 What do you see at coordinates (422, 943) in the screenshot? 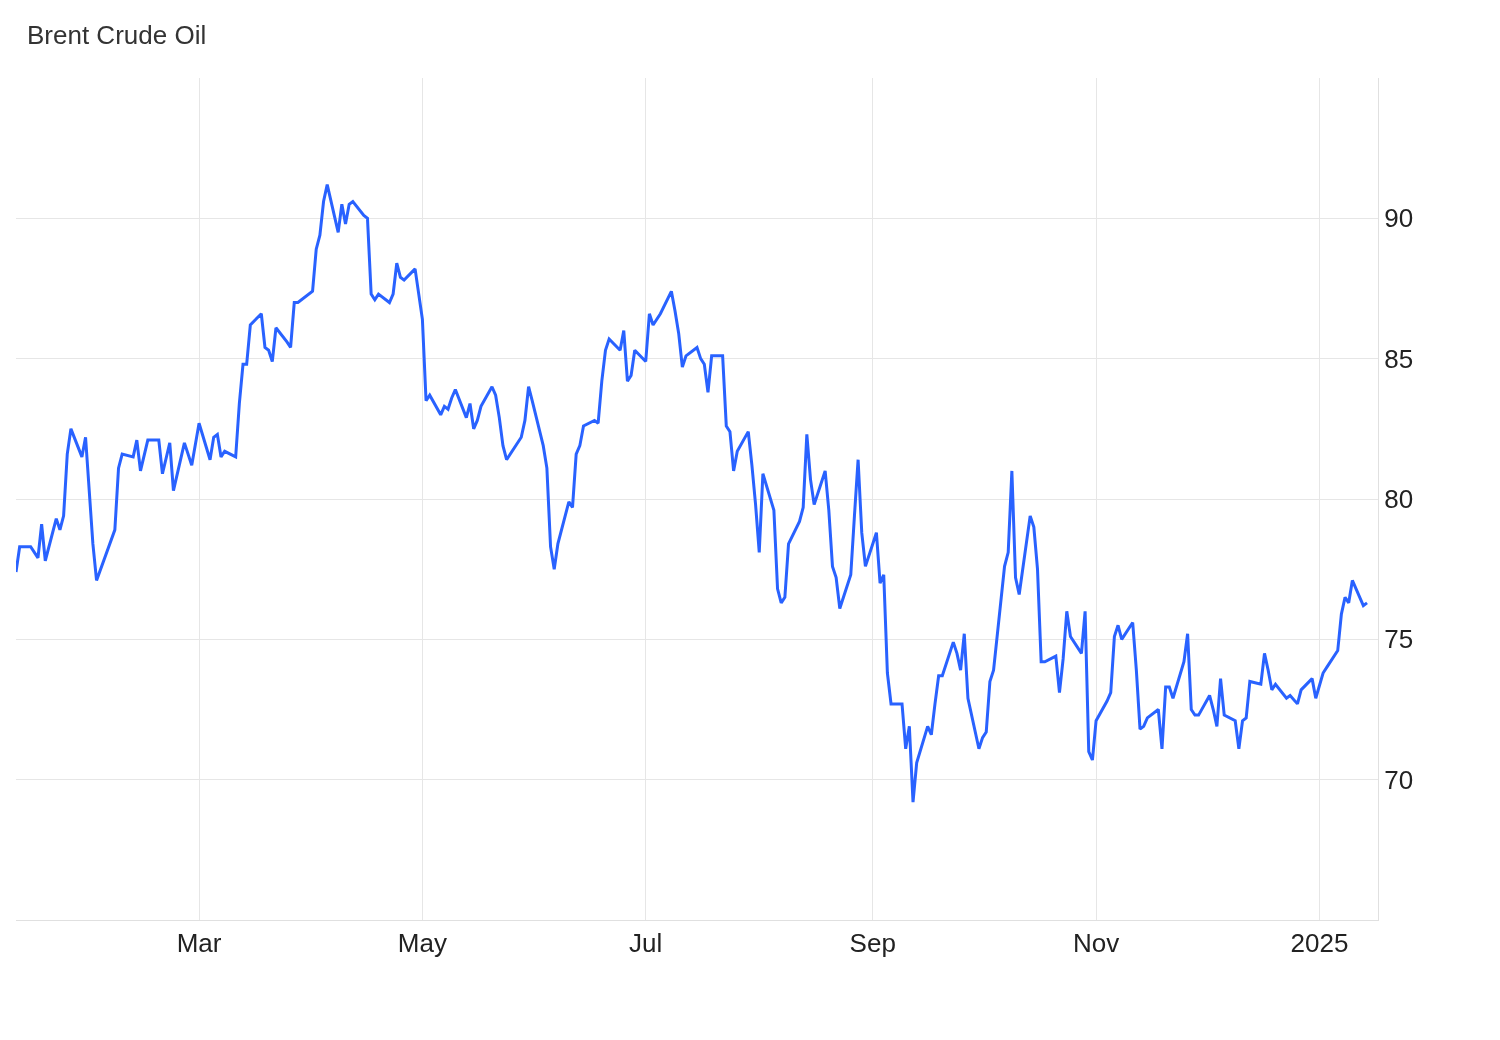
I see `x-tick-label: May` at bounding box center [422, 943].